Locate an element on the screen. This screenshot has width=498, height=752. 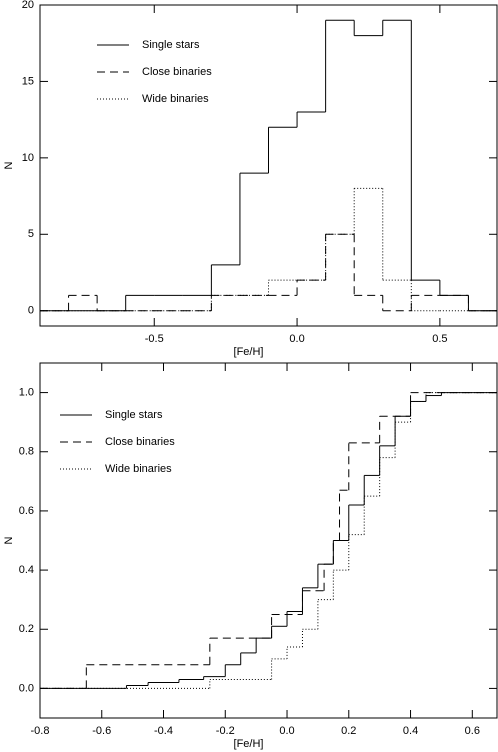
y-tick-label: 10 is located at coordinates (28, 158).